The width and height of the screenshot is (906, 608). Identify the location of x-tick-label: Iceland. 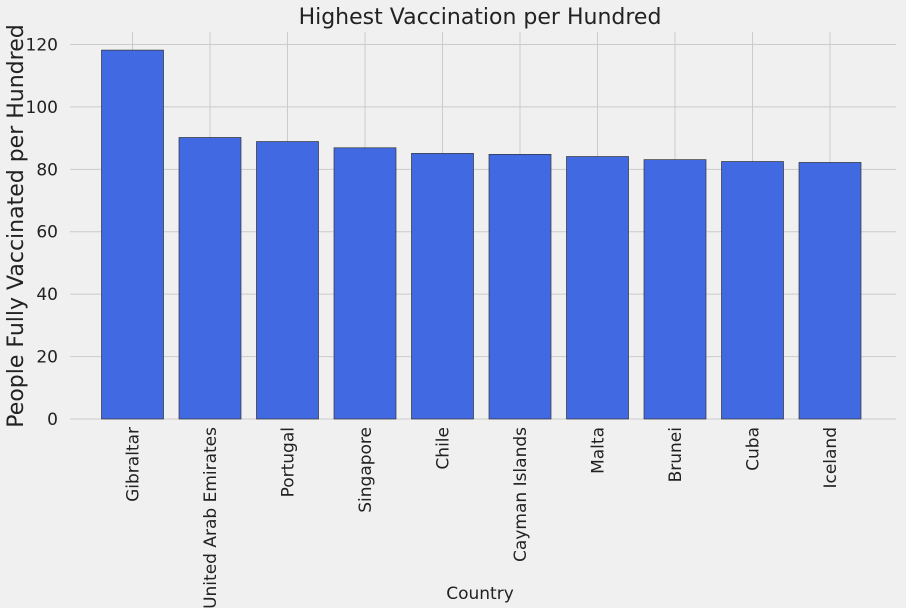
(831, 458).